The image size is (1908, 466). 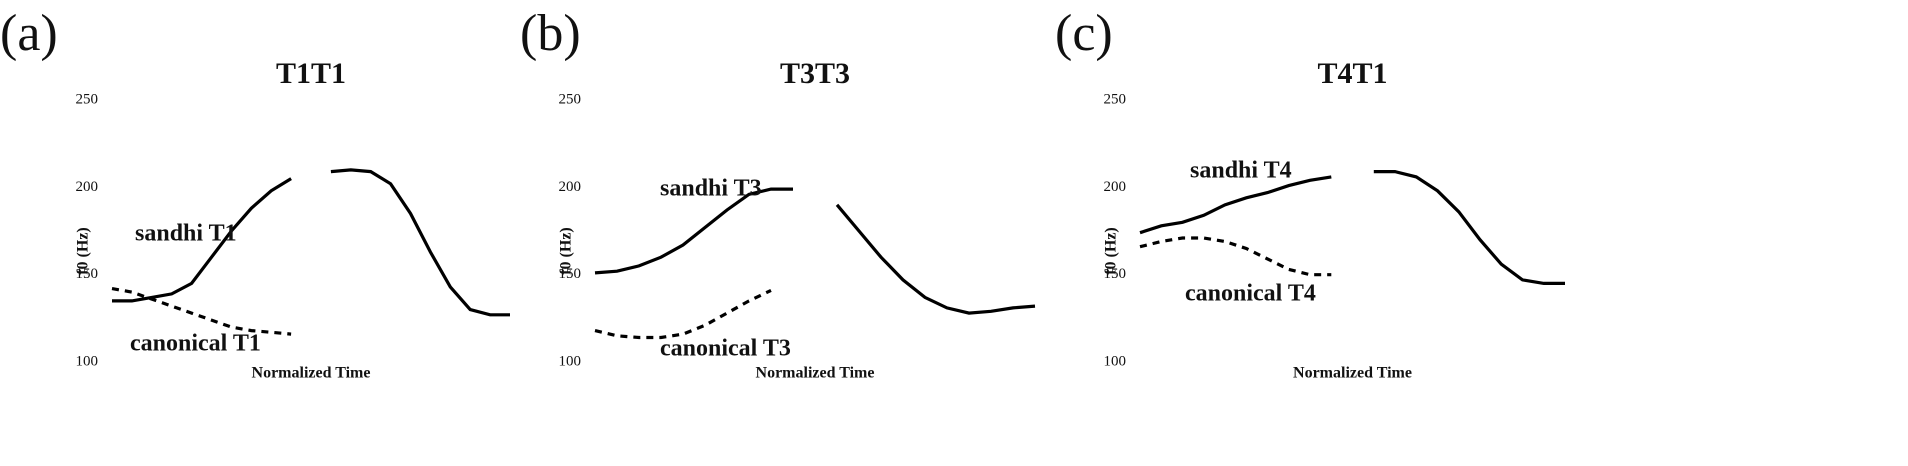 I want to click on series-label: canonical T1, so click(x=195, y=344).